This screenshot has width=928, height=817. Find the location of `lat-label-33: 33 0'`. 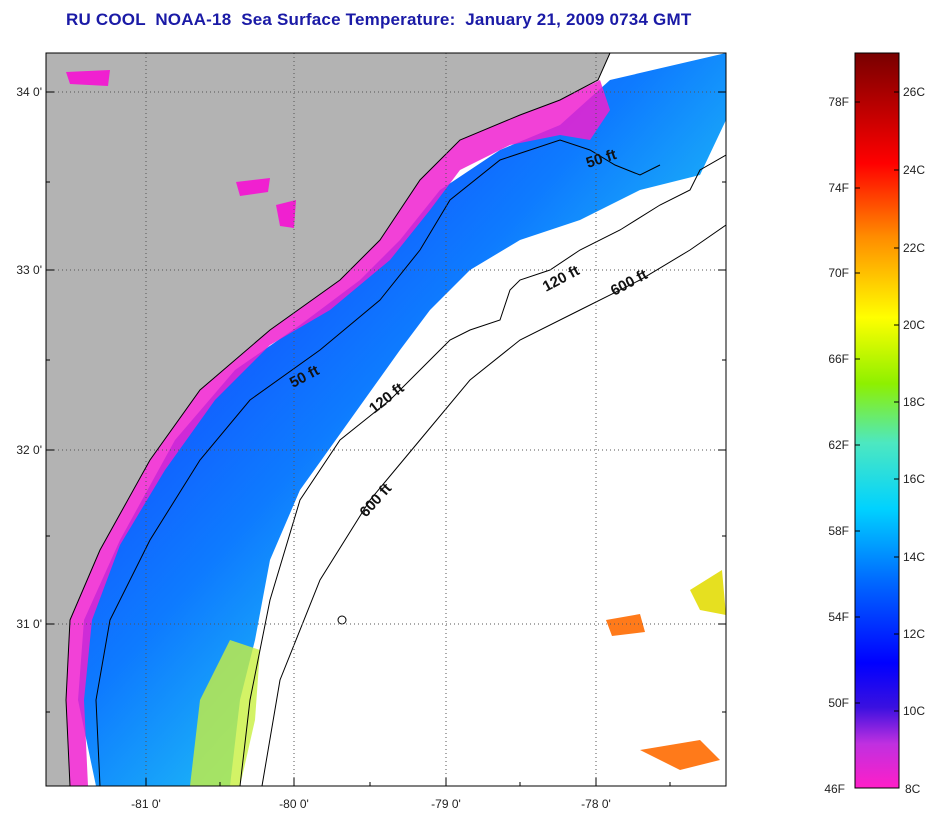

lat-label-33: 33 0' is located at coordinates (29, 270).